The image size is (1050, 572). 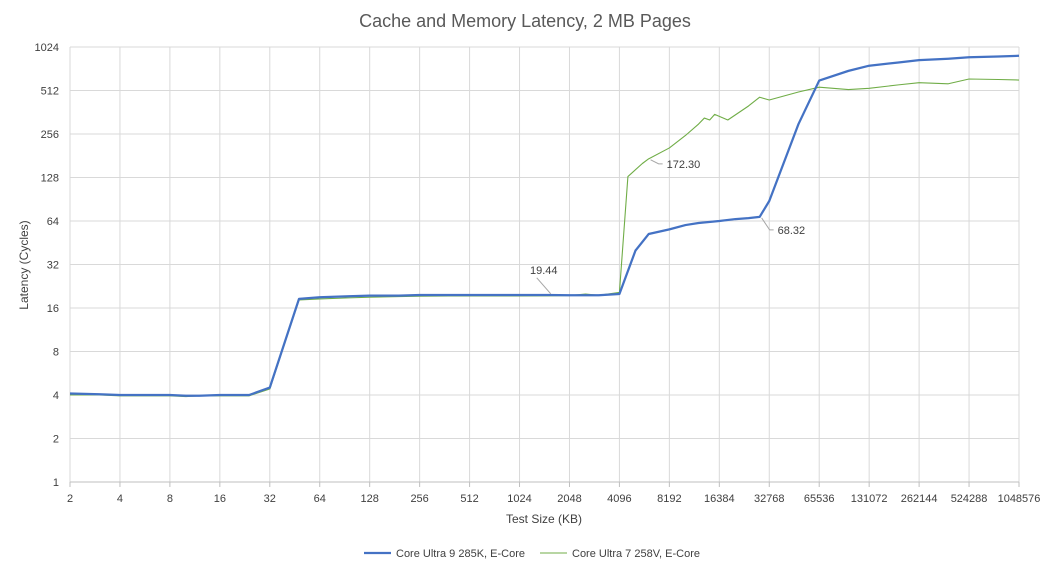 I want to click on x-tick-label: 32, so click(x=270, y=499).